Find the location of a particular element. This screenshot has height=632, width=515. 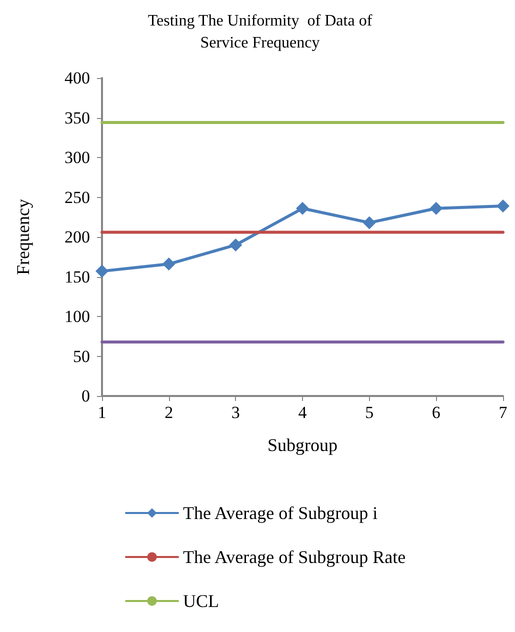

legend-label: The Average of Subgroup i is located at coordinates (280, 513).